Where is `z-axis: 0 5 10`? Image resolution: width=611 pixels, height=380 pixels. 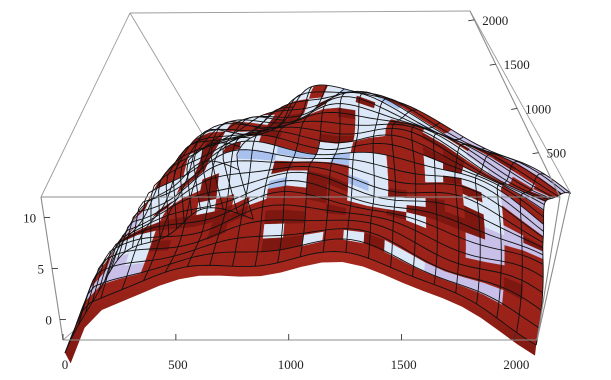
z-axis: 0 5 10 is located at coordinates (44, 269).